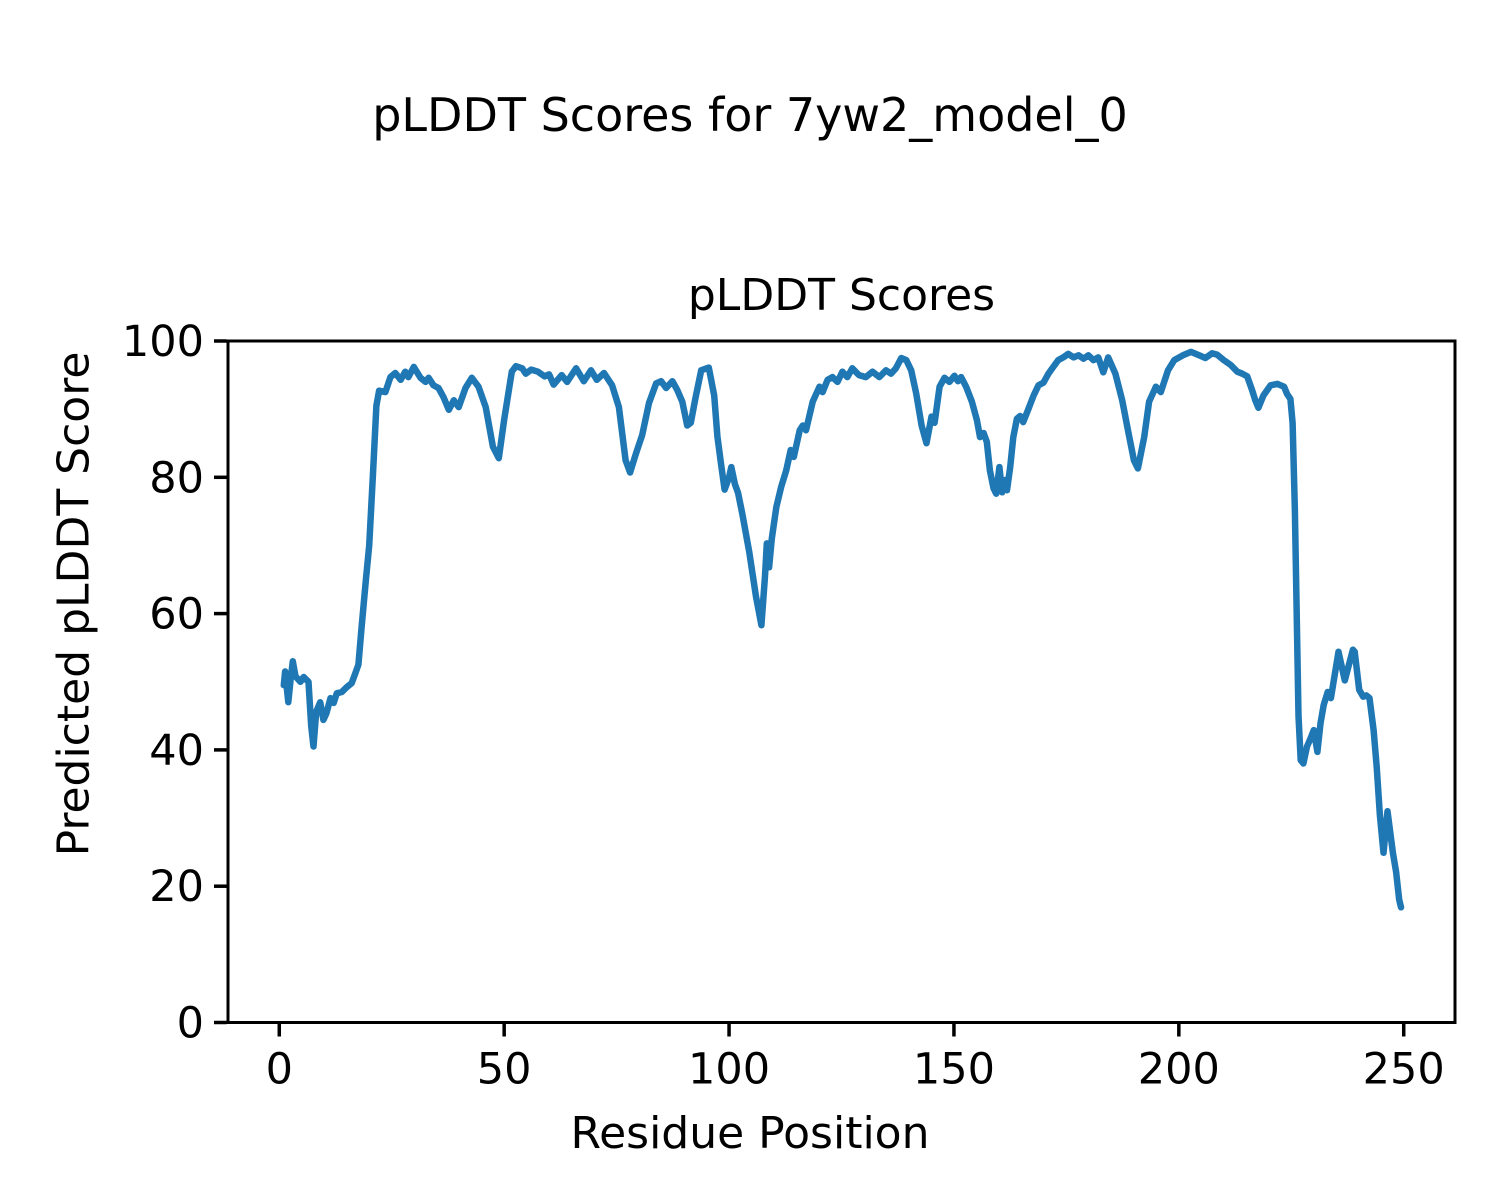 The width and height of the screenshot is (1500, 1200). Describe the element at coordinates (163, 342) in the screenshot. I see `y-tick-label: 100` at that location.